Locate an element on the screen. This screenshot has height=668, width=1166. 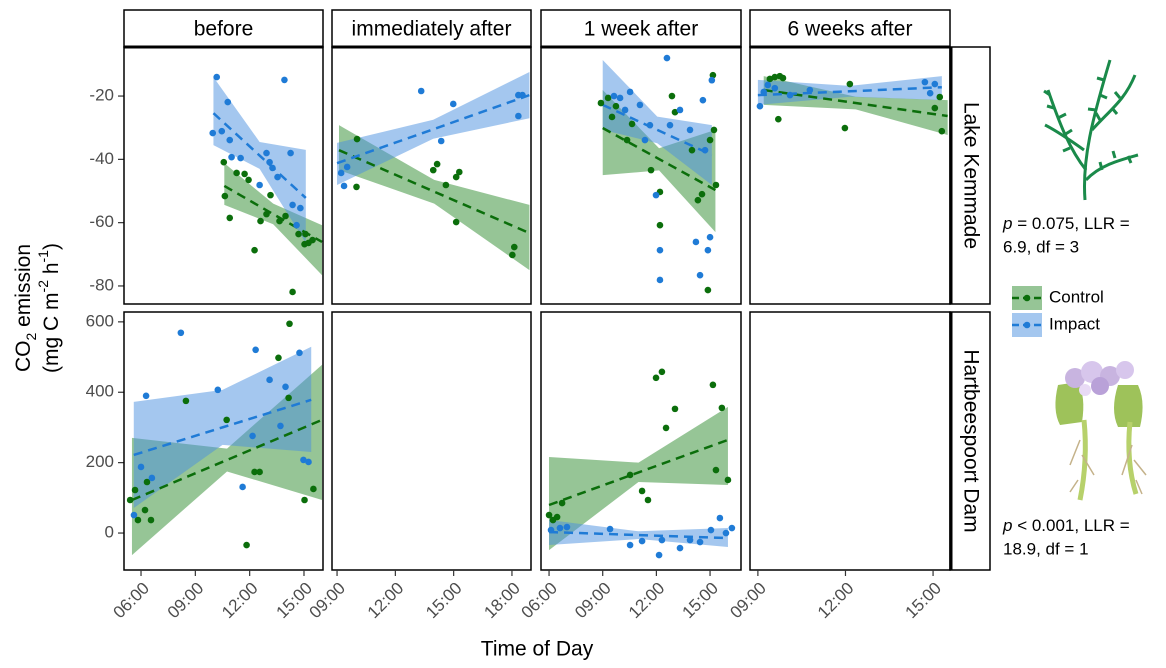
y-tick-label: 200 is located at coordinates (100, 461).